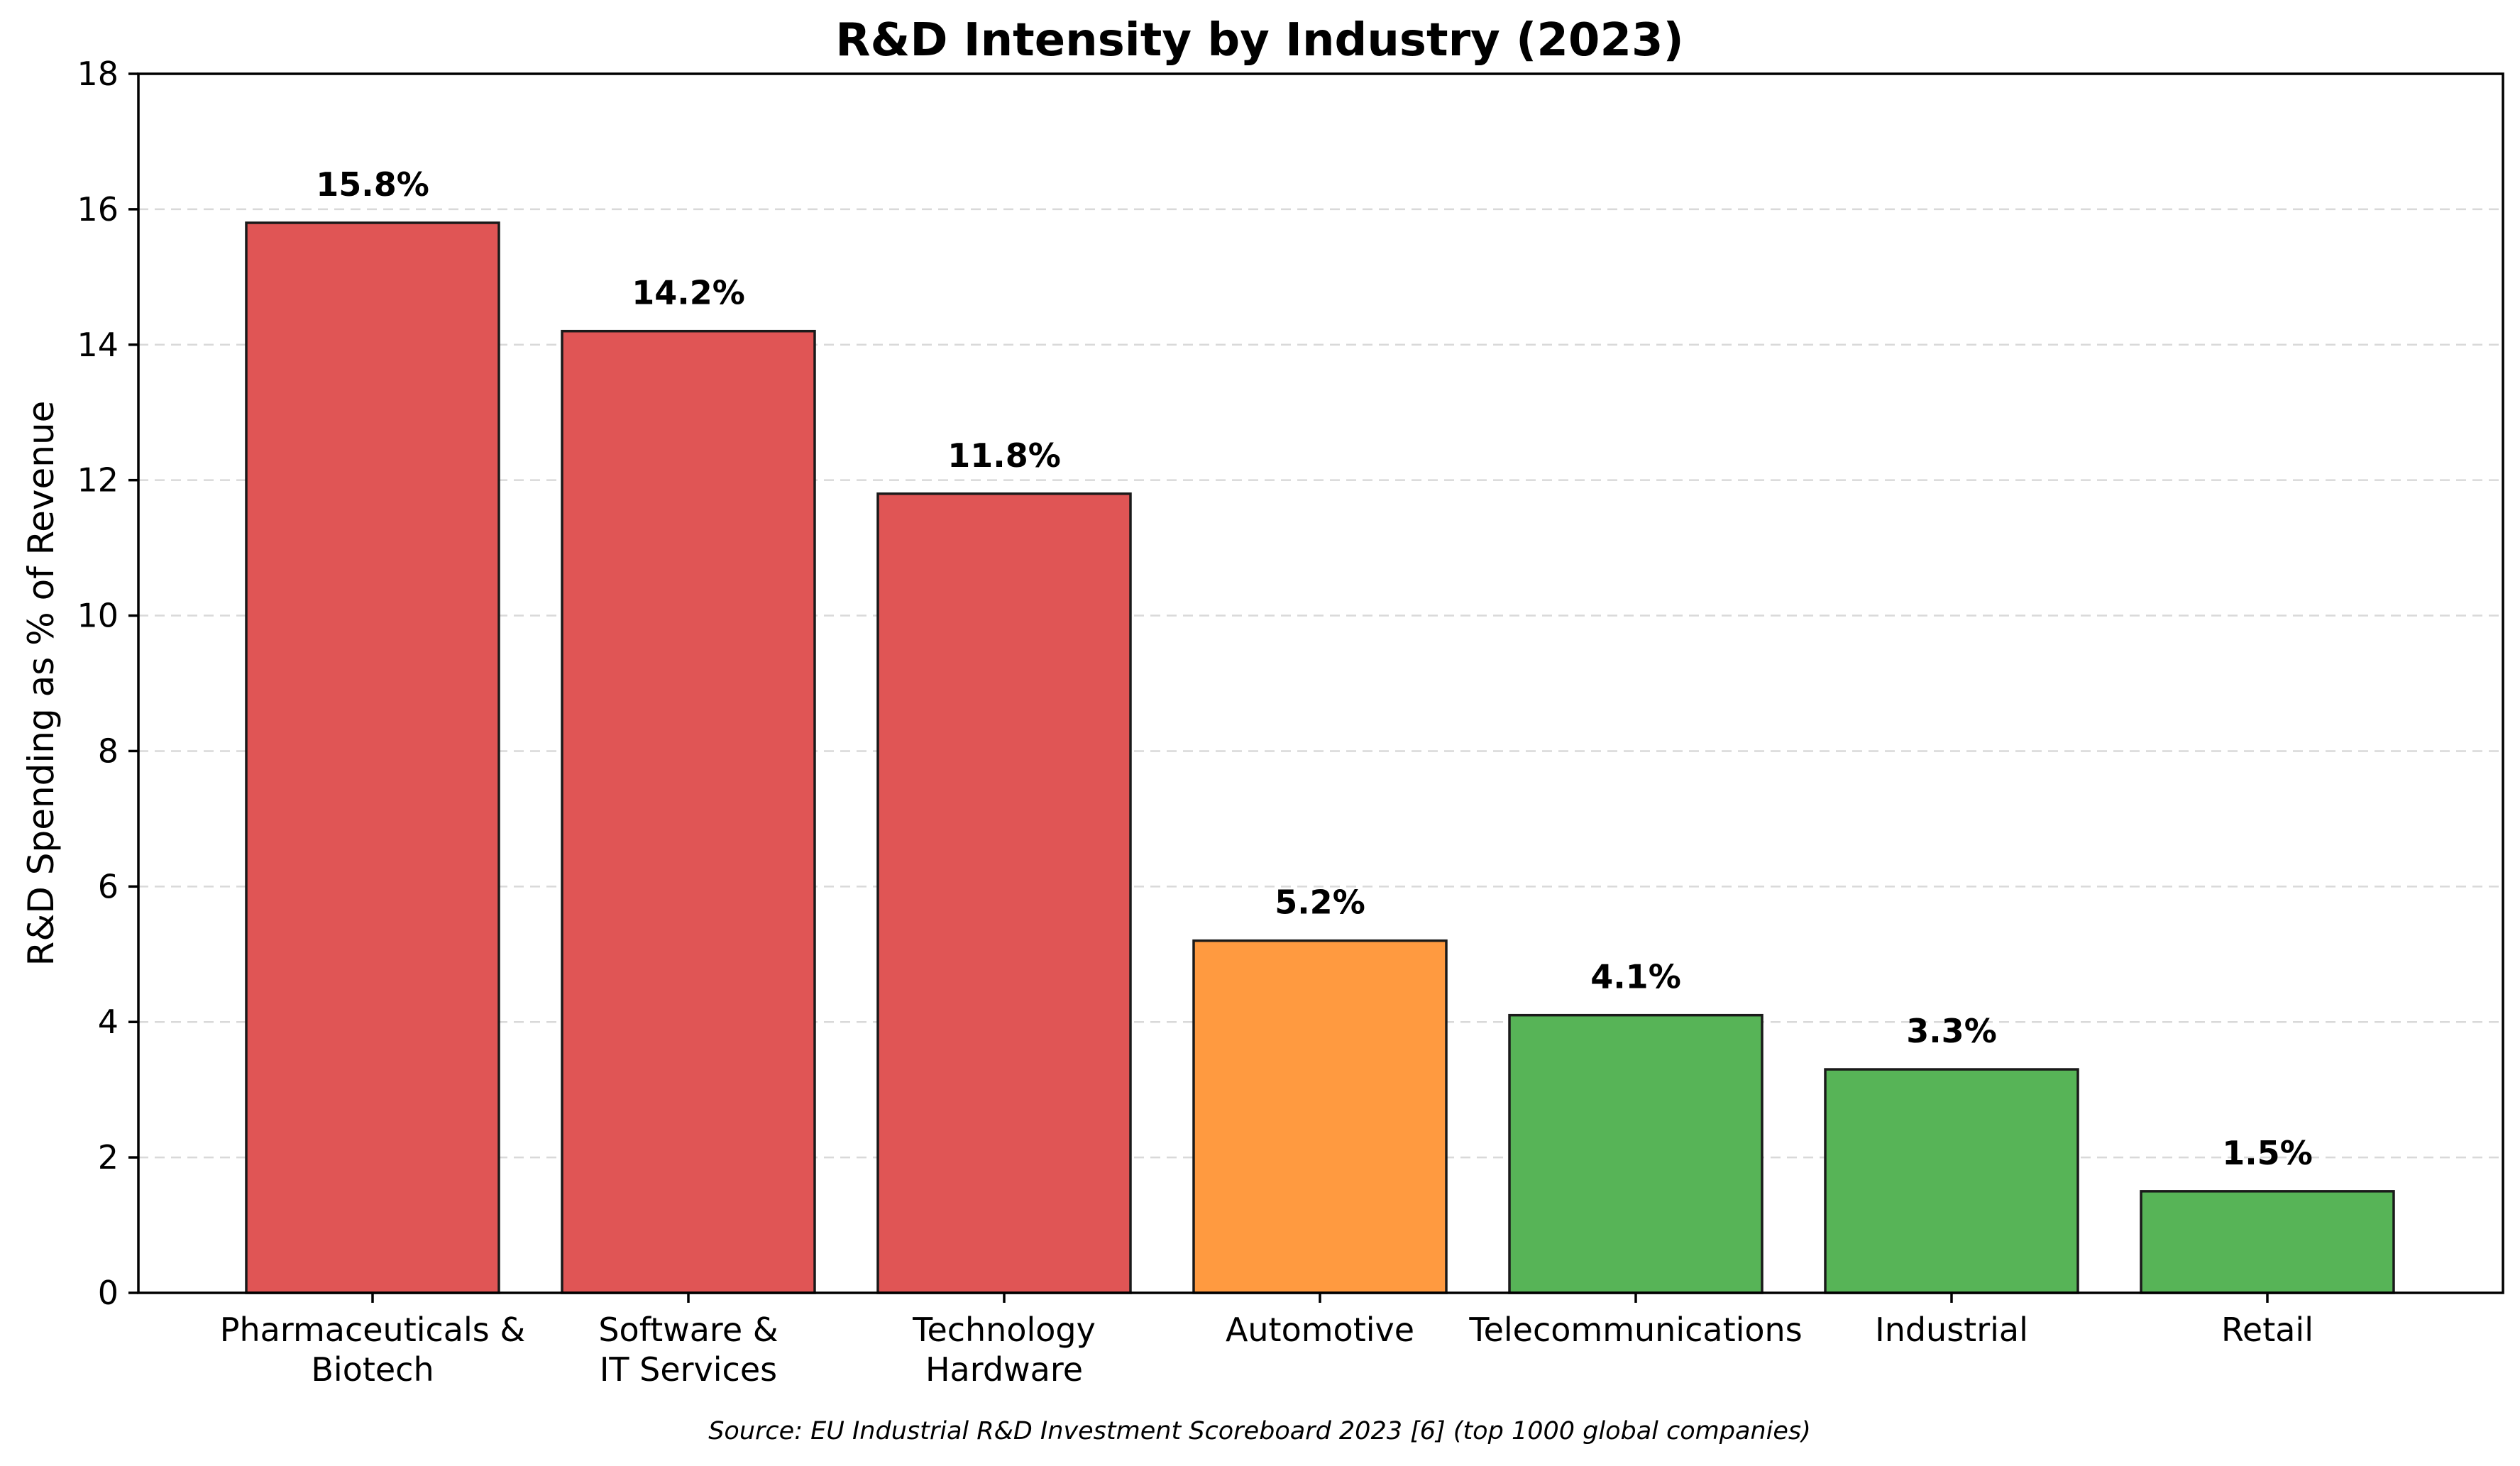 The height and width of the screenshot is (1466, 2520). I want to click on bar-value-label: 1.5%, so click(2268, 1153).